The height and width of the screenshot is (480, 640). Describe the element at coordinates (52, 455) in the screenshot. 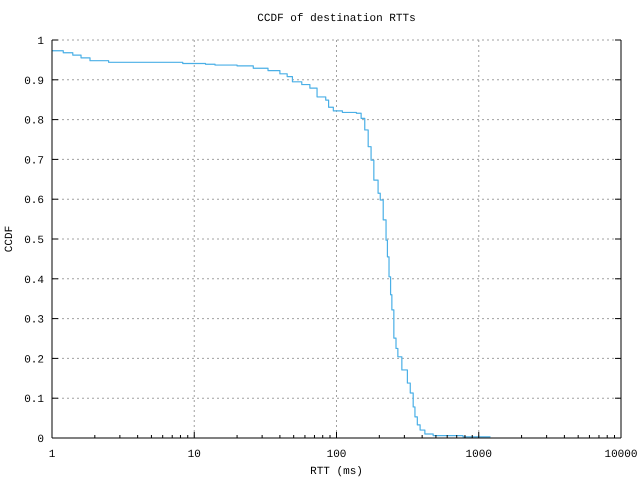

I see `x-tick-label: 1` at that location.